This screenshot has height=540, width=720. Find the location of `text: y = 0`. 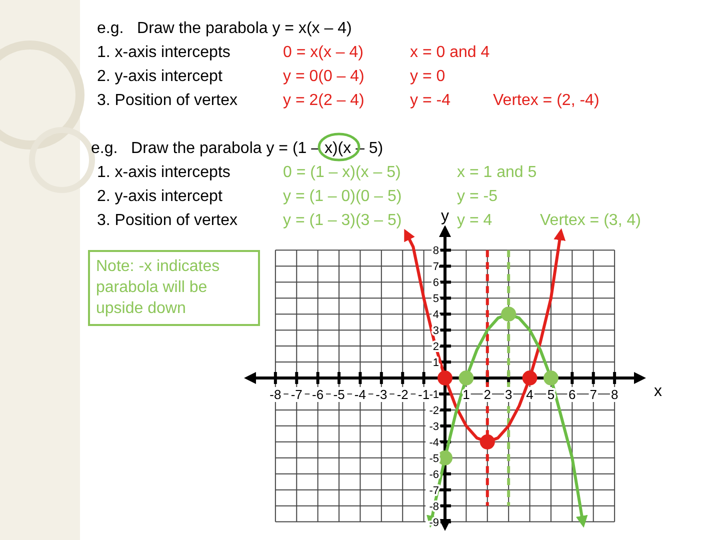

text: y = 0 is located at coordinates (428, 76).